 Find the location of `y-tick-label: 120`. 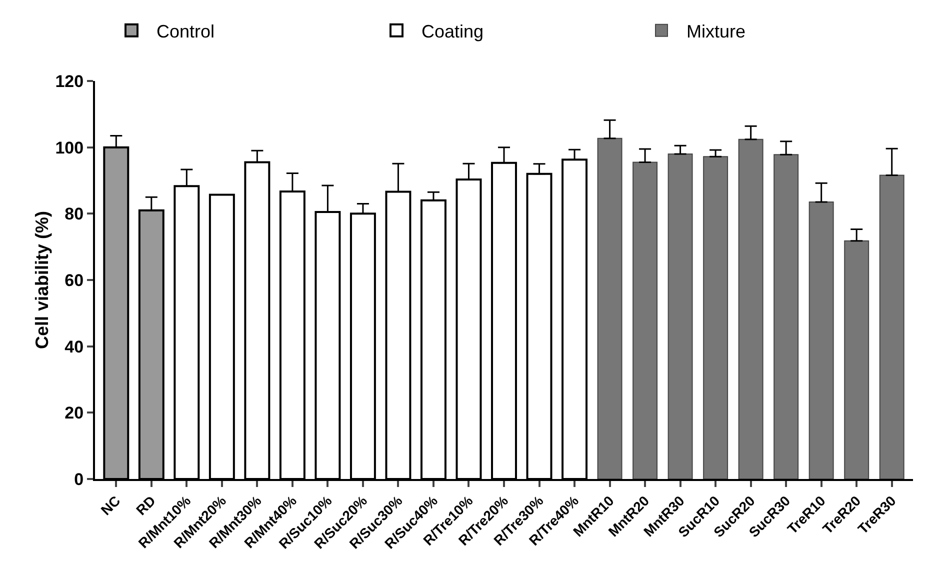

y-tick-label: 120 is located at coordinates (69, 81).